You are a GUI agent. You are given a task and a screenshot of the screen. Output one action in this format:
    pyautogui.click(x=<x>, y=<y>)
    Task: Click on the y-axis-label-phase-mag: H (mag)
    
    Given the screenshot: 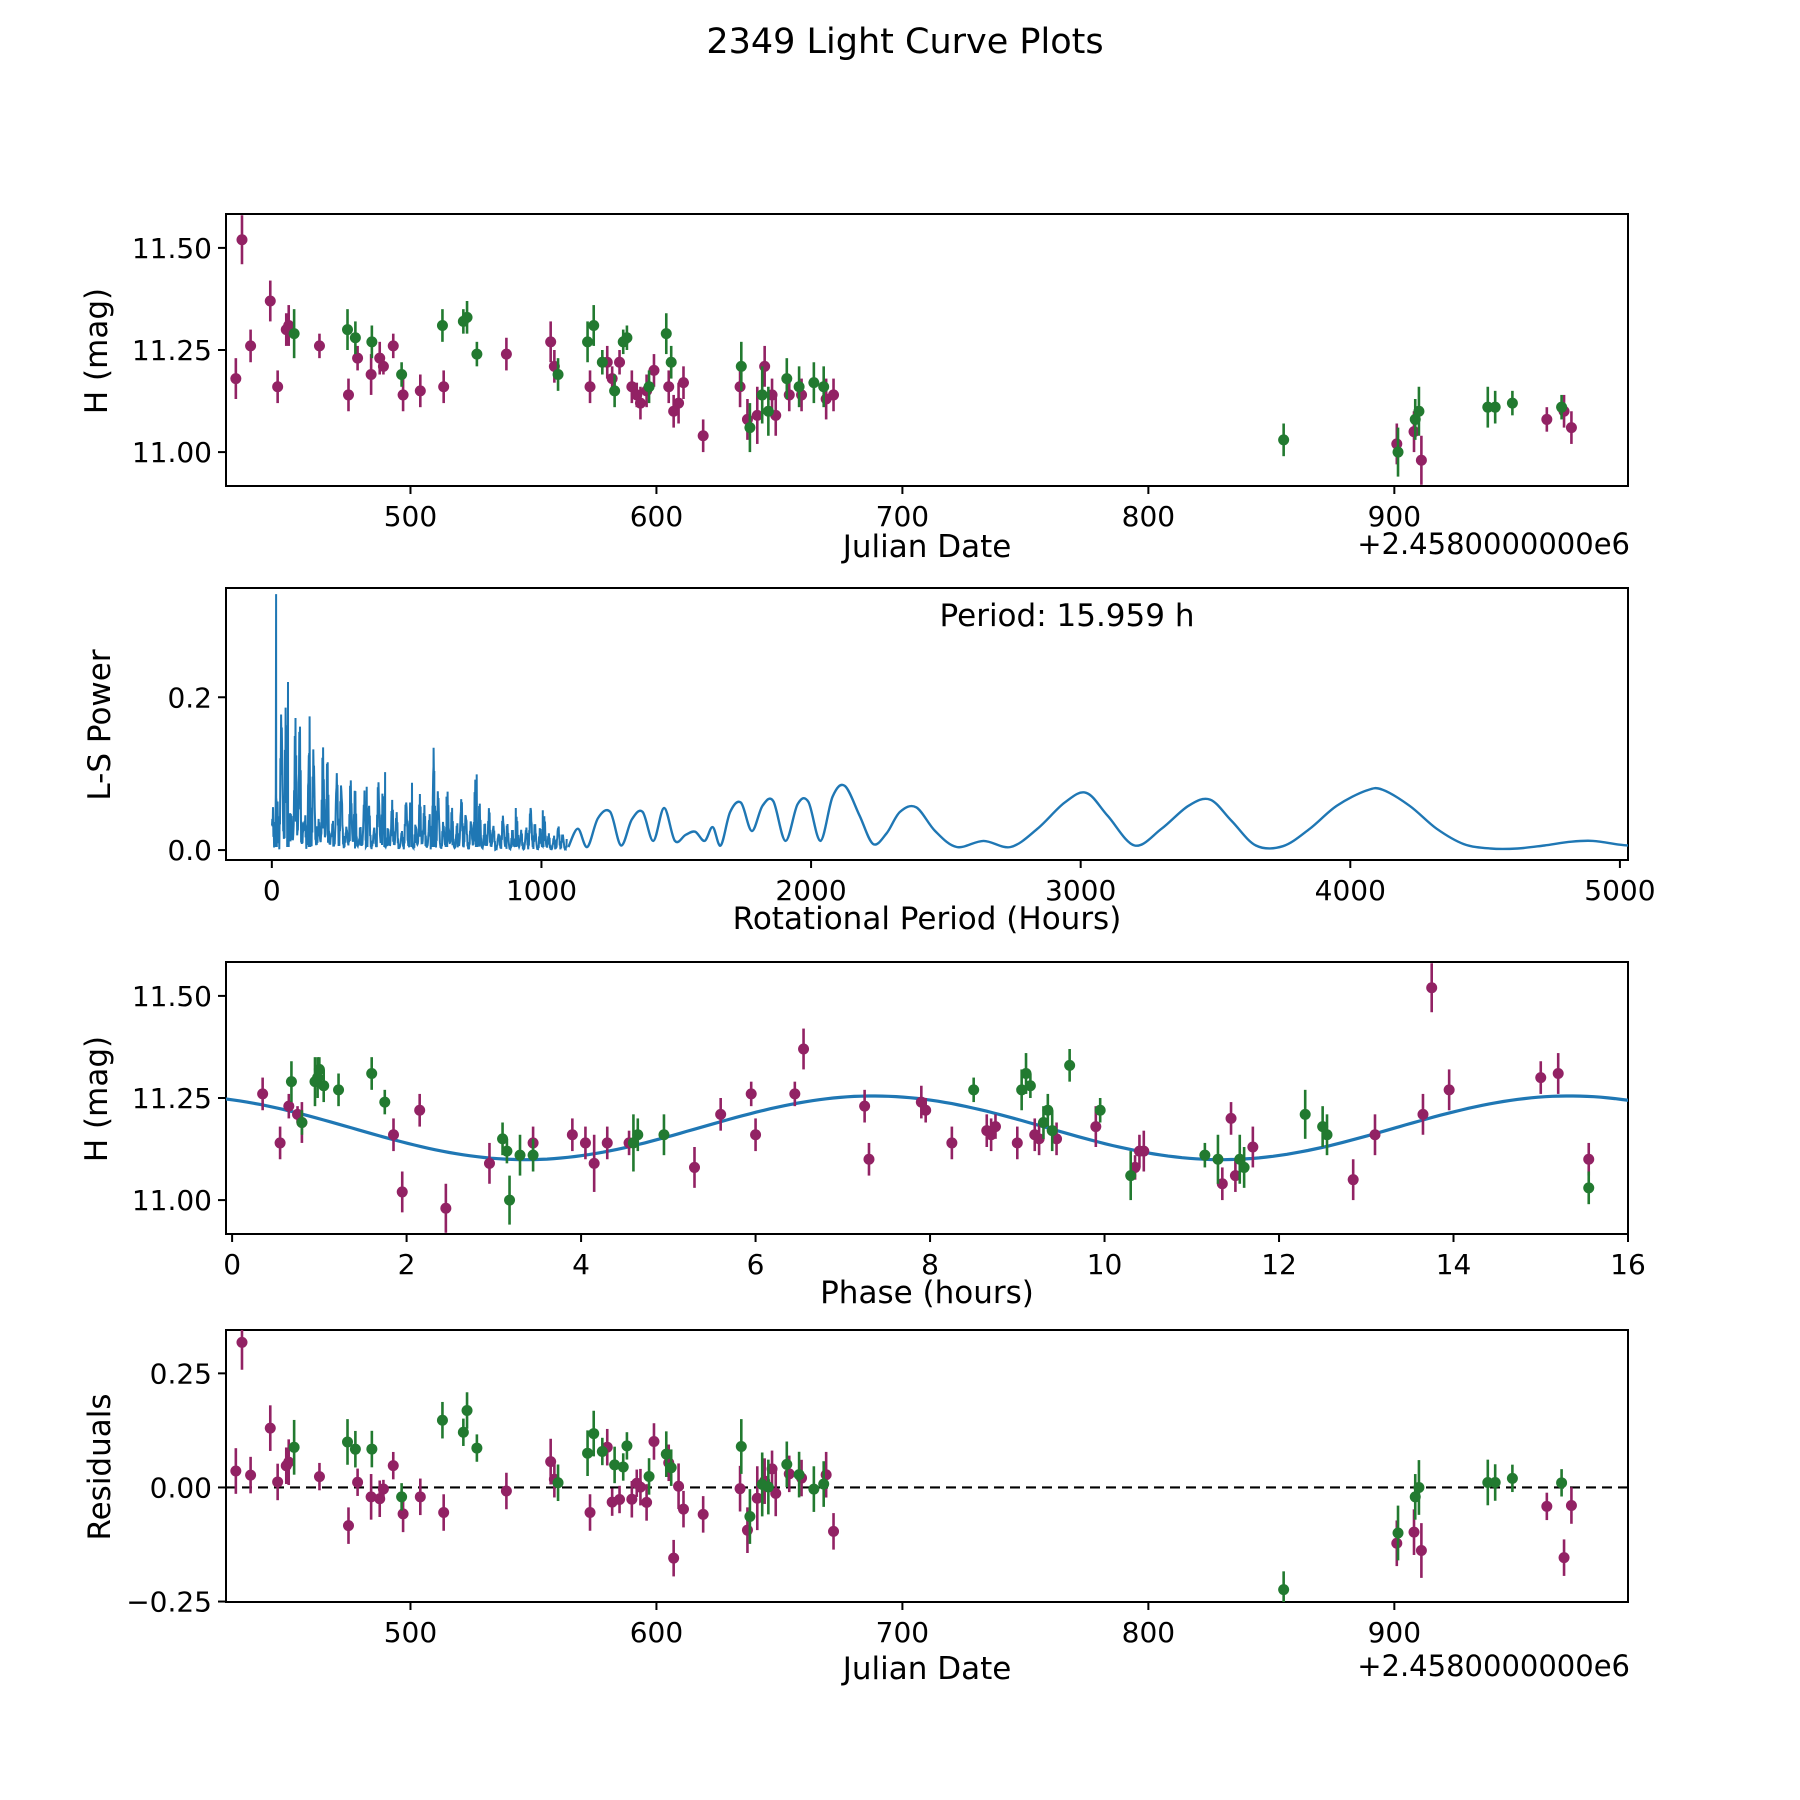 What is the action you would take?
    pyautogui.click(x=97, y=1099)
    